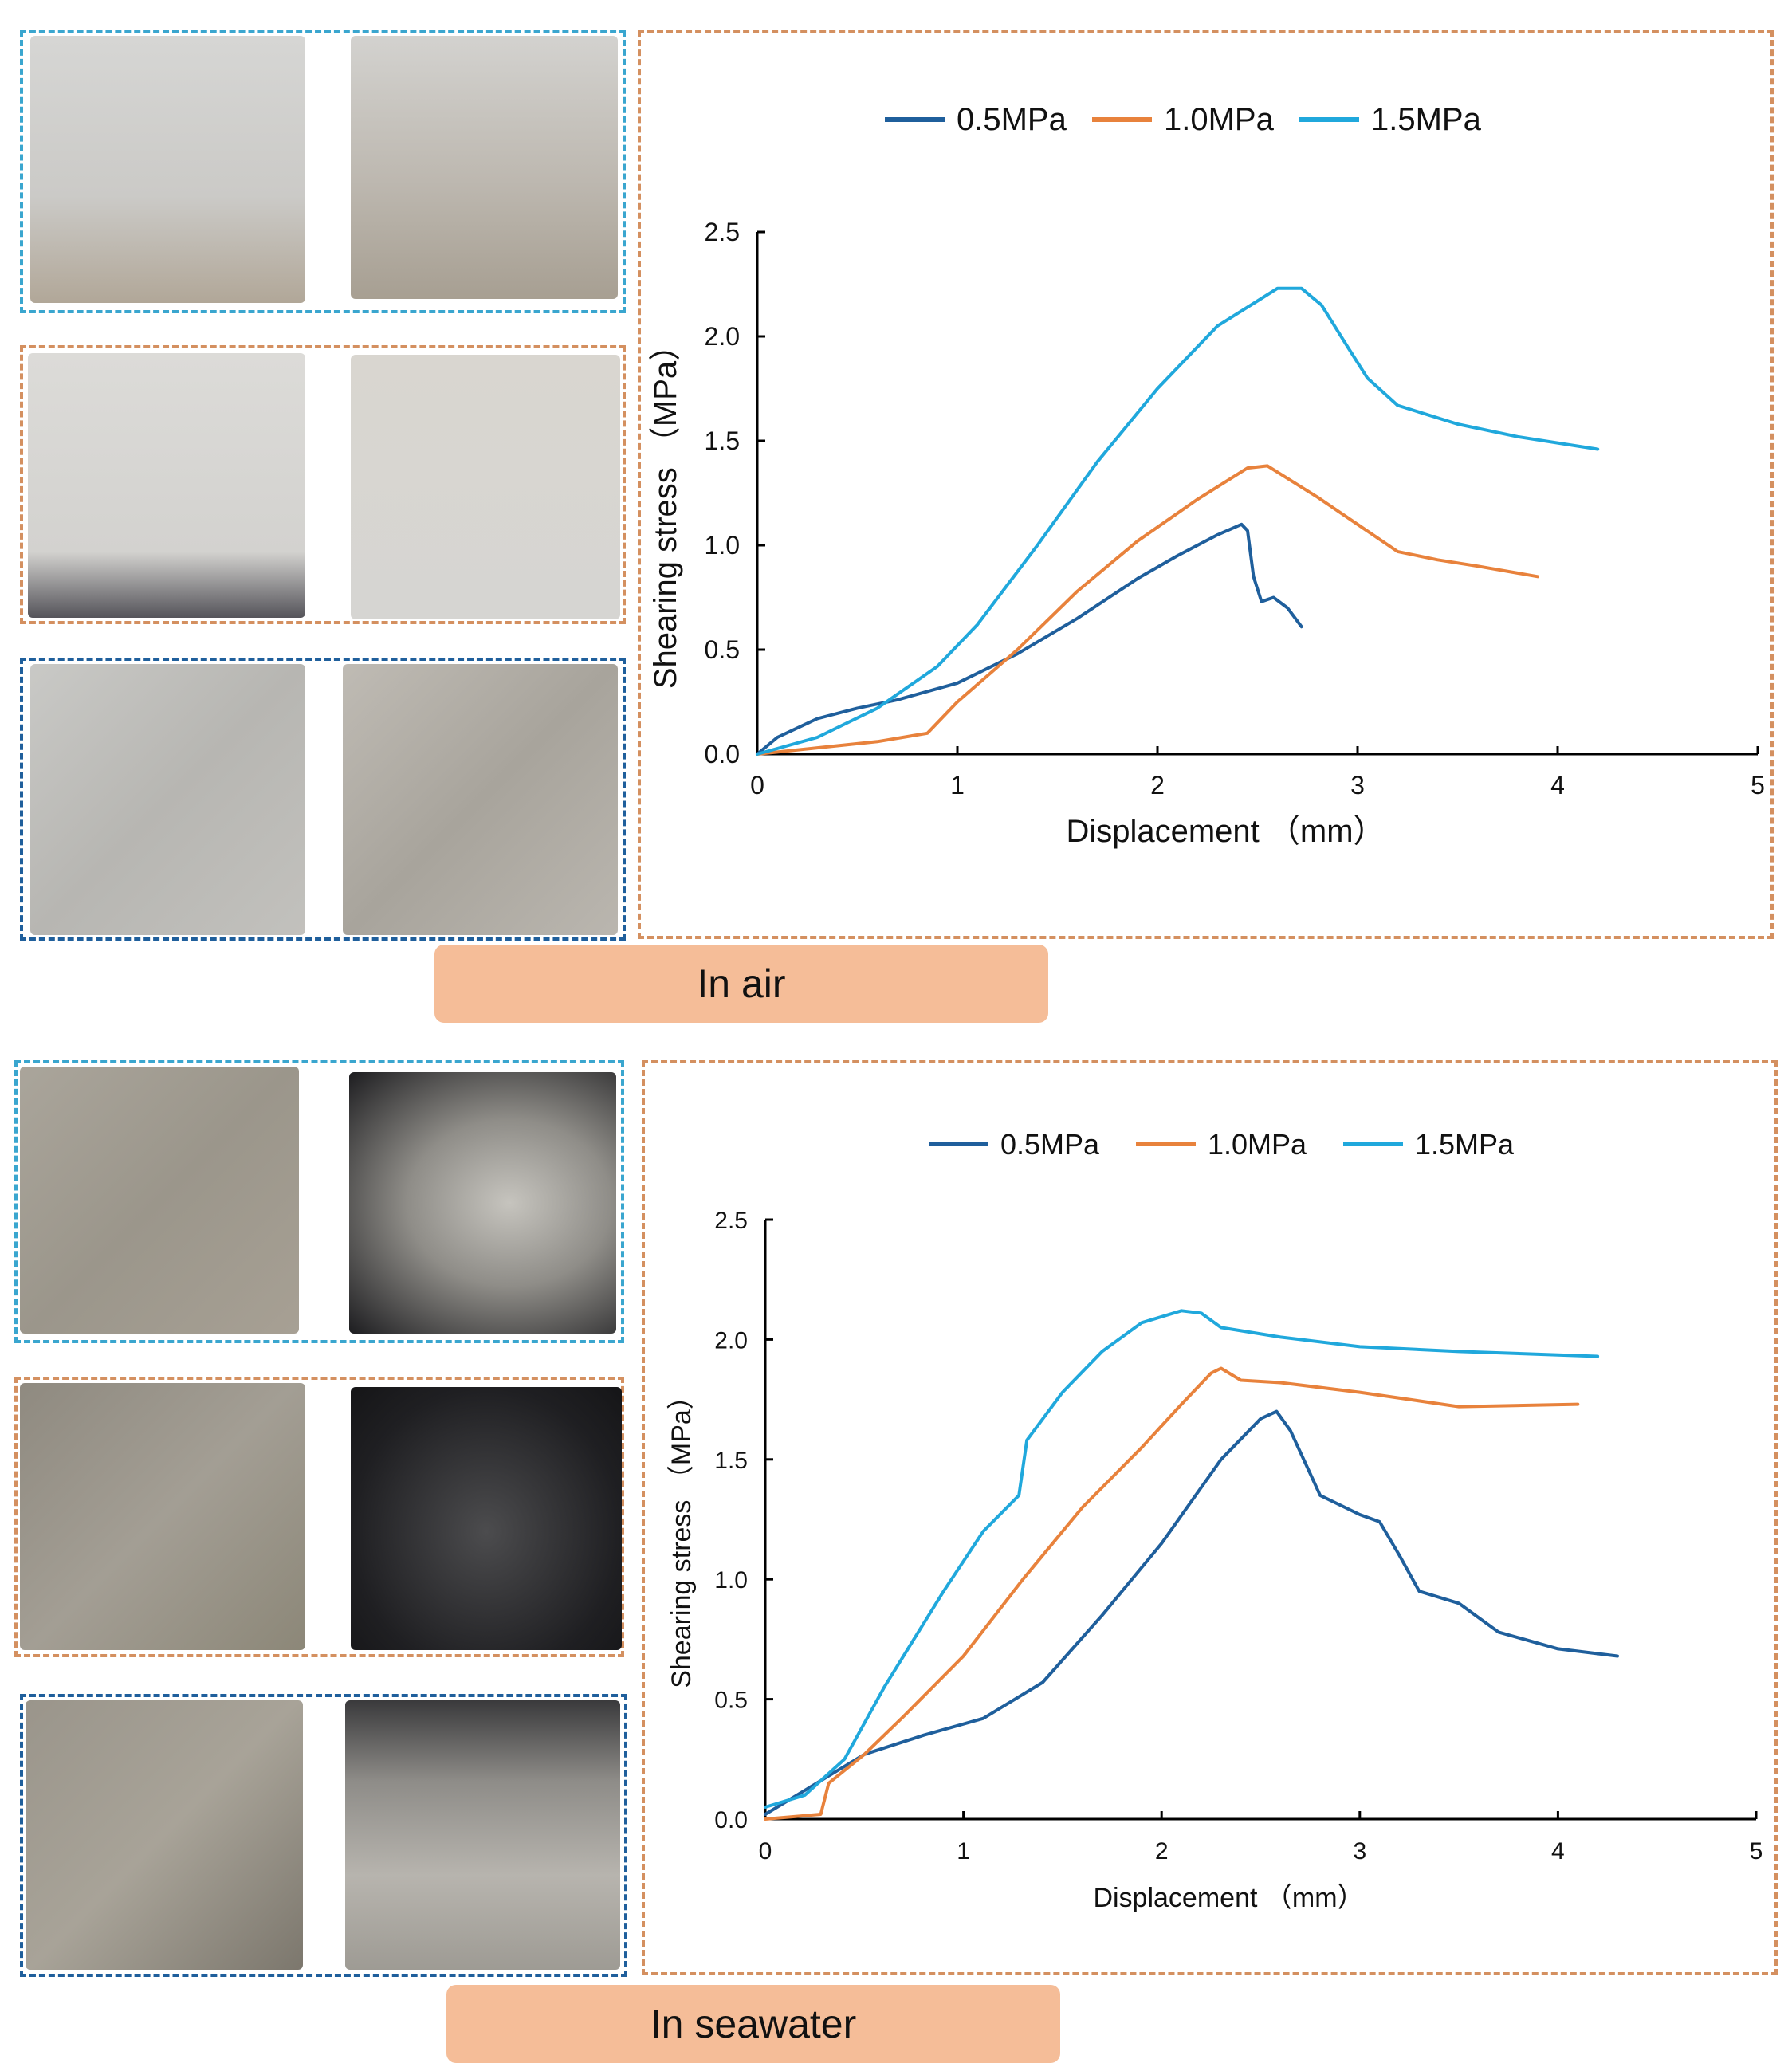 This screenshot has width=1792, height=2067. Describe the element at coordinates (482, 1203) in the screenshot. I see `sea-specimen-1b` at that location.